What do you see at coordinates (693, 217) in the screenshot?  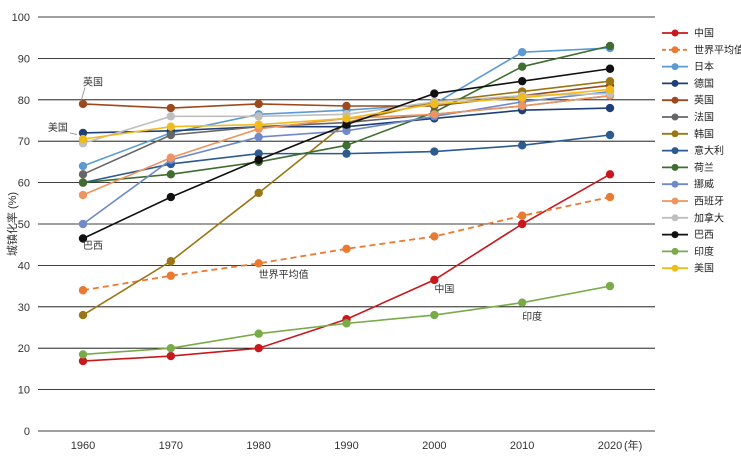 I see `legend-item: 加拿大` at bounding box center [693, 217].